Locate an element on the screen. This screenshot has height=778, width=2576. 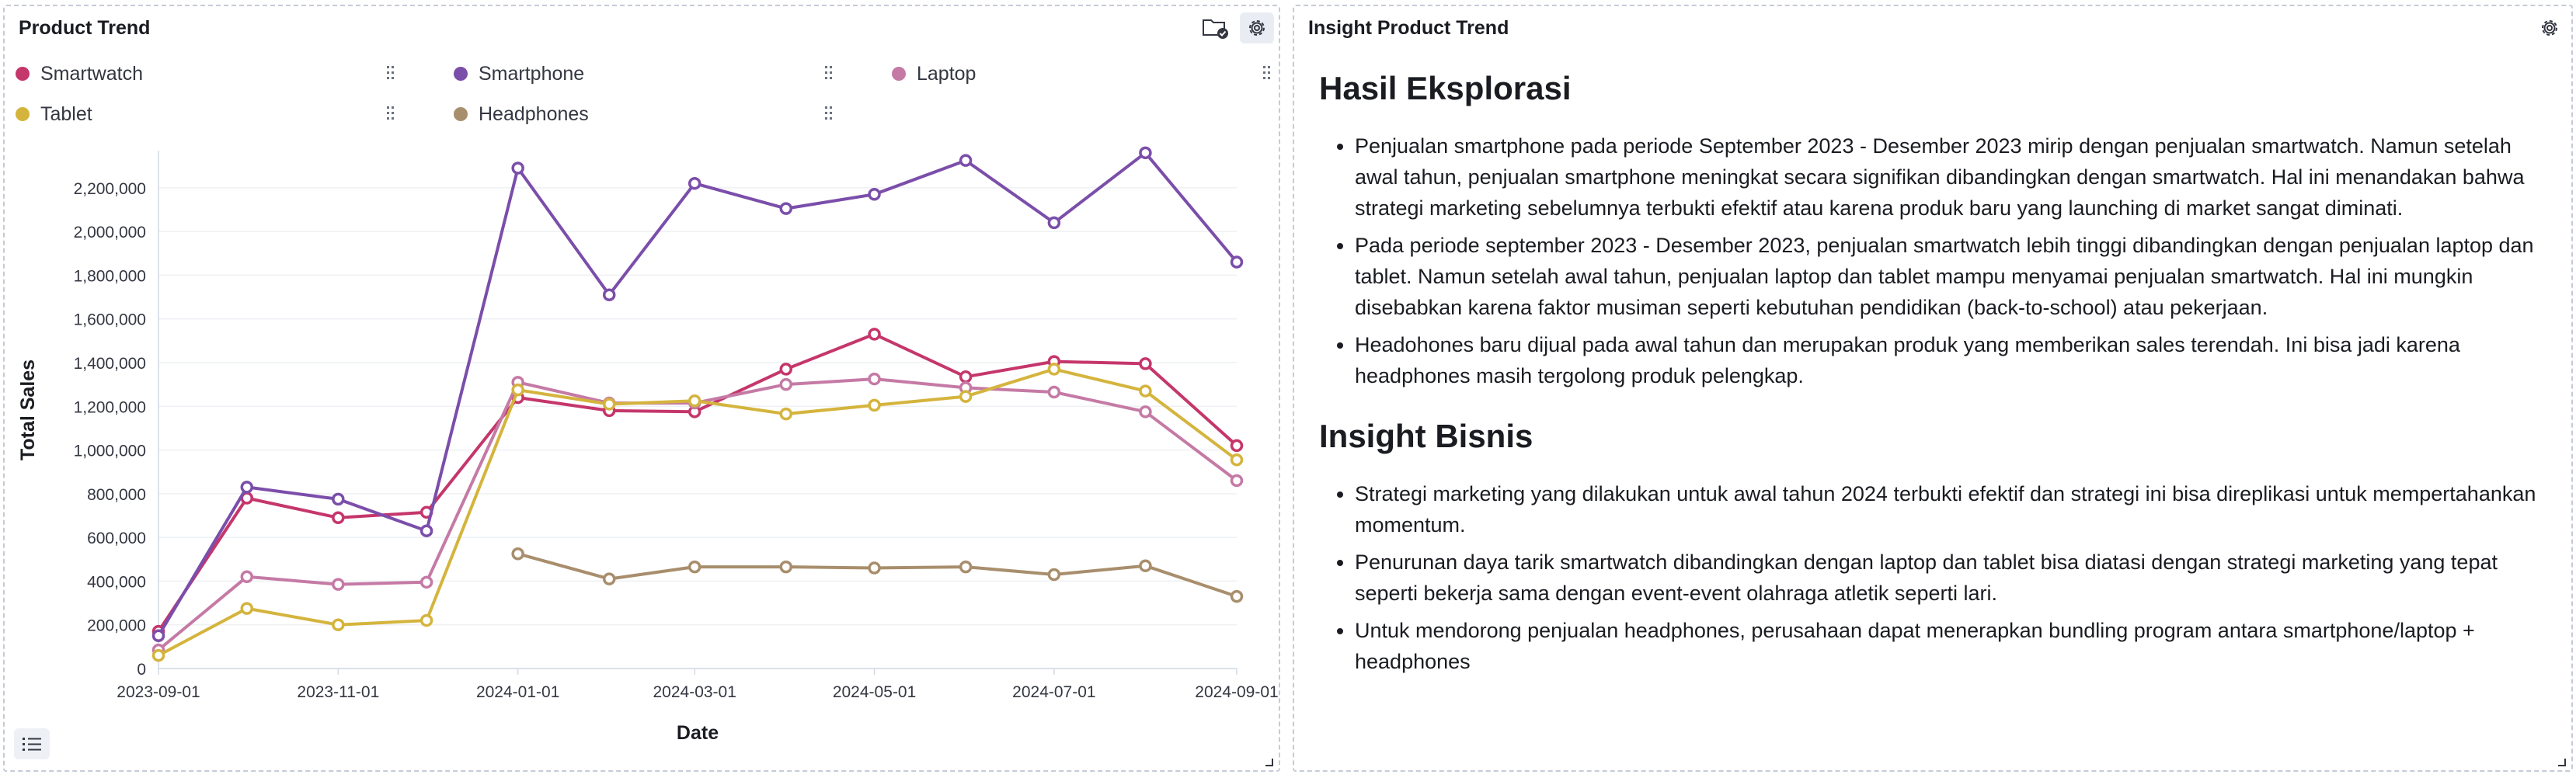
legend-item-smartphone: Smartphone is located at coordinates (519, 73).